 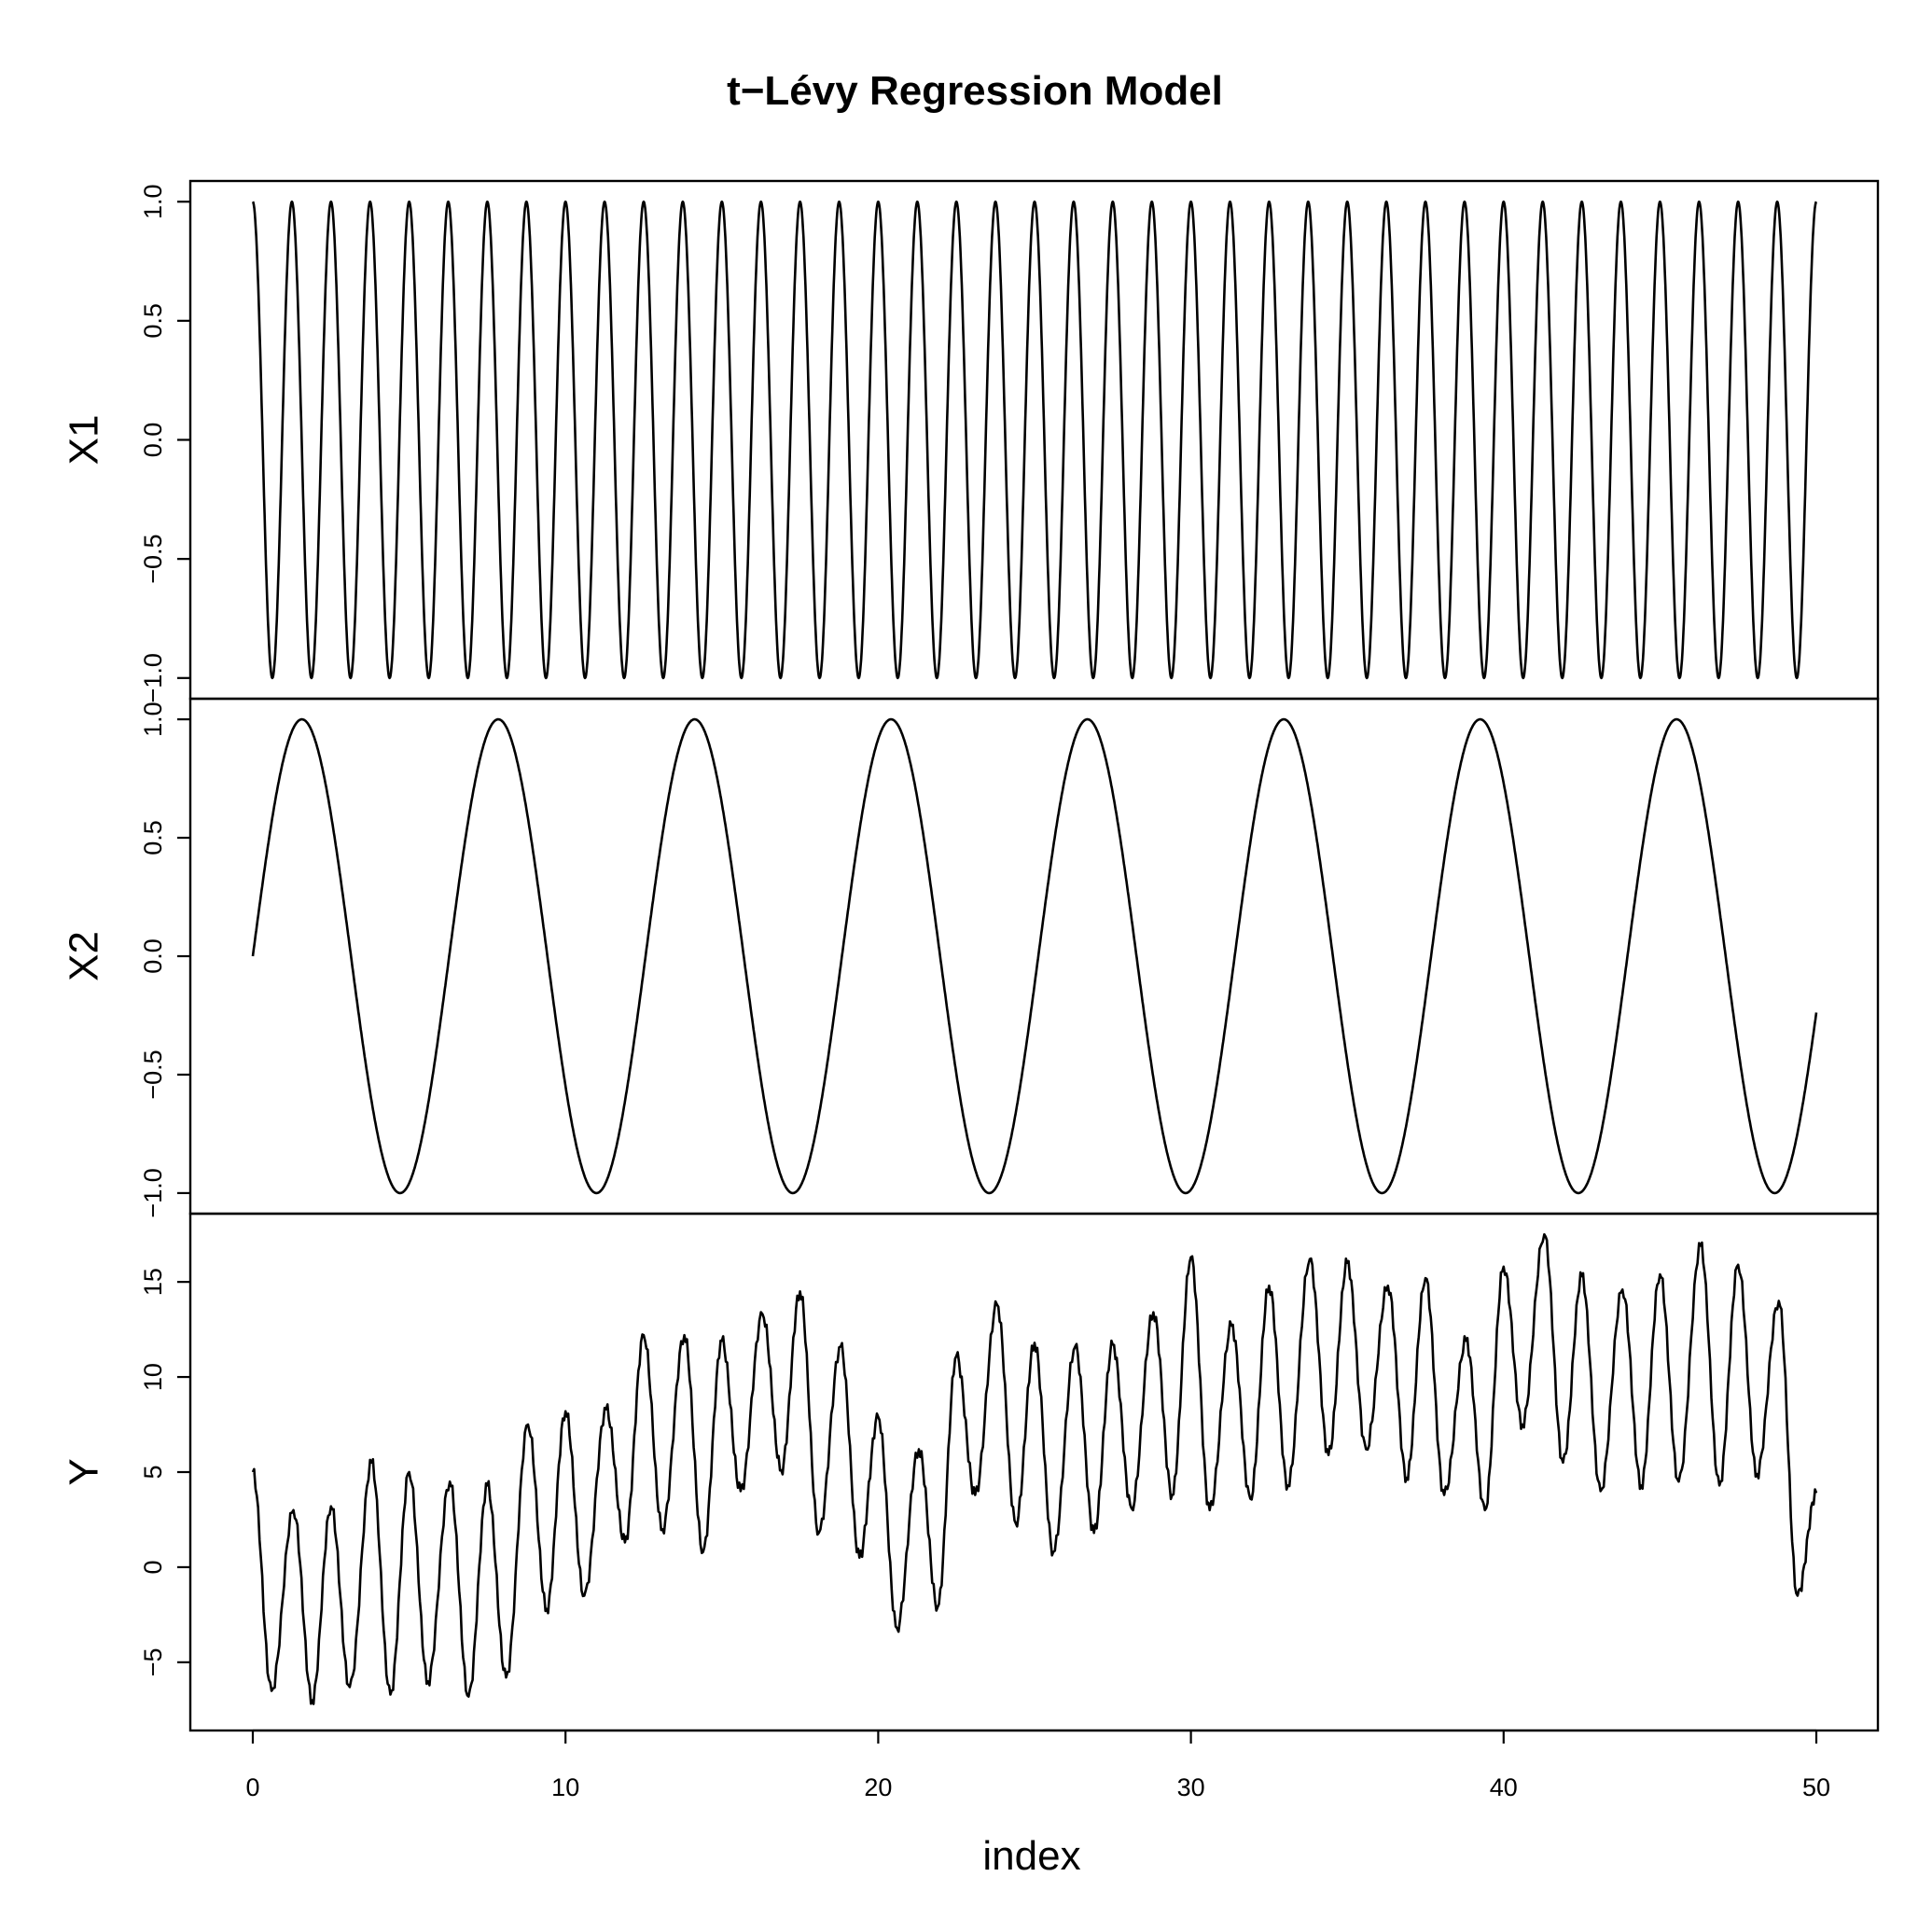 I want to click on y-tick-label: −5, so click(x=153, y=1661).